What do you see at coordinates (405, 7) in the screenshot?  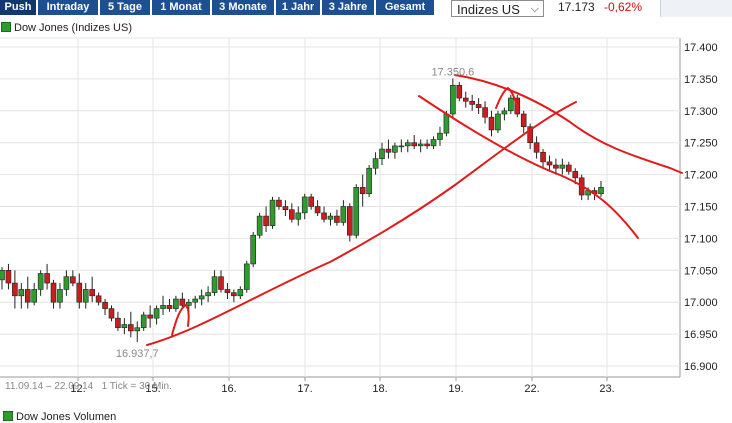 I see `tab-gesamt: Gesamt` at bounding box center [405, 7].